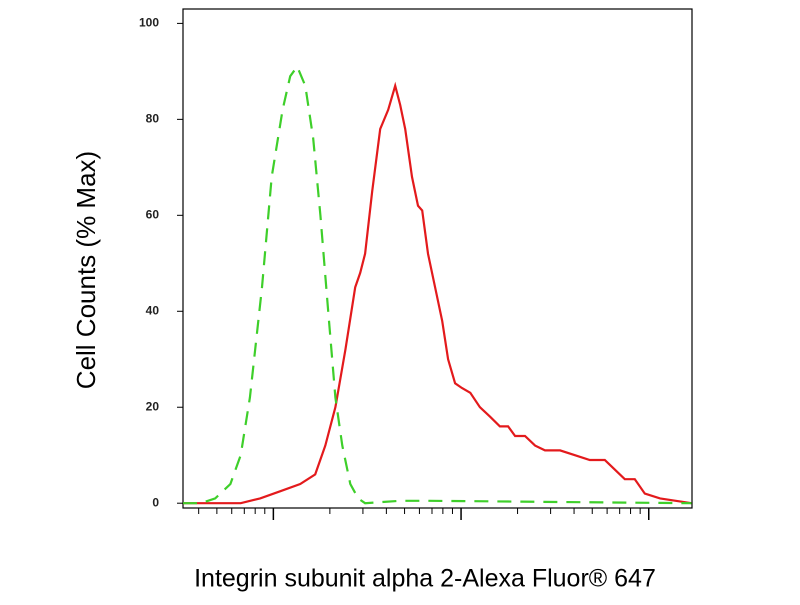 This screenshot has width=800, height=605. I want to click on y-tick-label: 100, so click(149, 23).